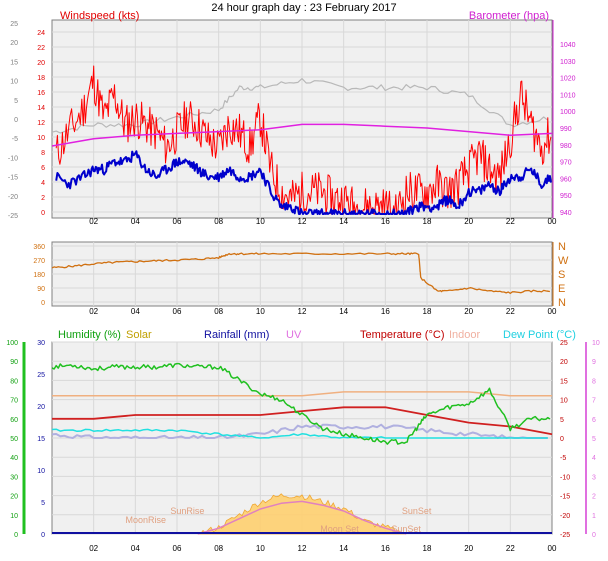 The height and width of the screenshot is (561, 608). What do you see at coordinates (594, 439) in the screenshot?
I see `uv-tick-label: 5` at bounding box center [594, 439].